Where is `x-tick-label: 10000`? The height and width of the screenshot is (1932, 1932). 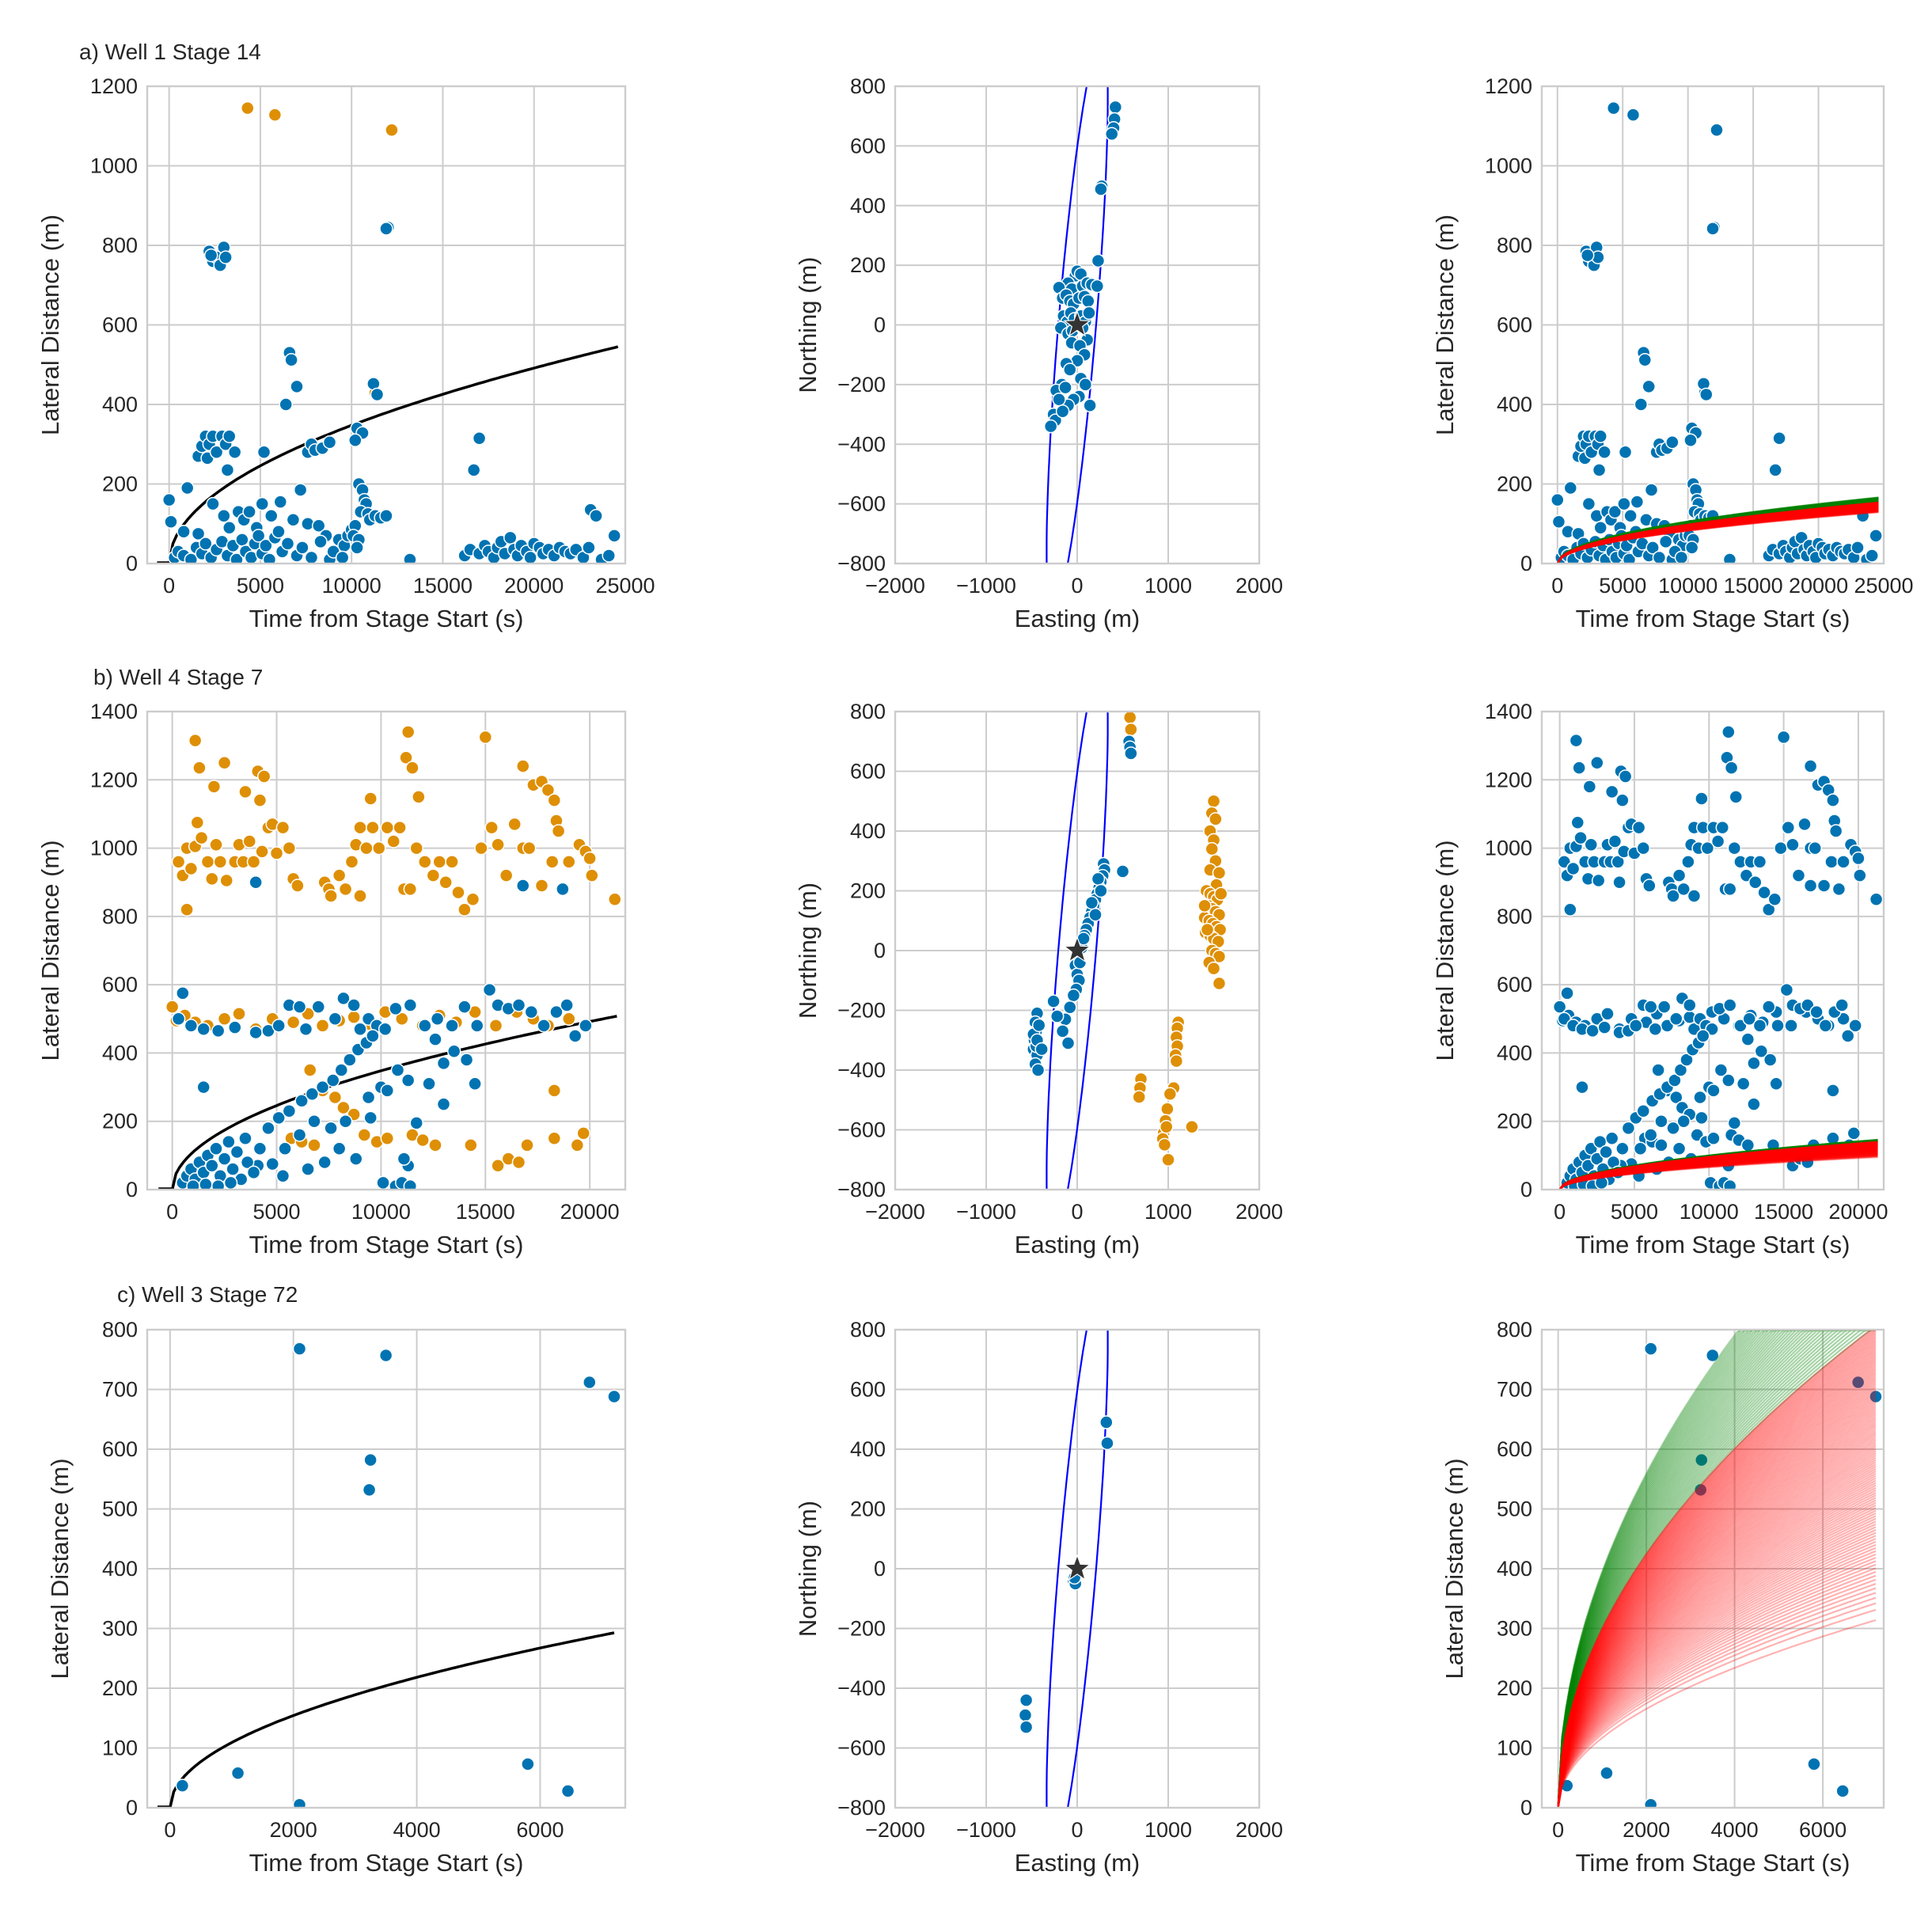
x-tick-label: 10000 is located at coordinates (1688, 586).